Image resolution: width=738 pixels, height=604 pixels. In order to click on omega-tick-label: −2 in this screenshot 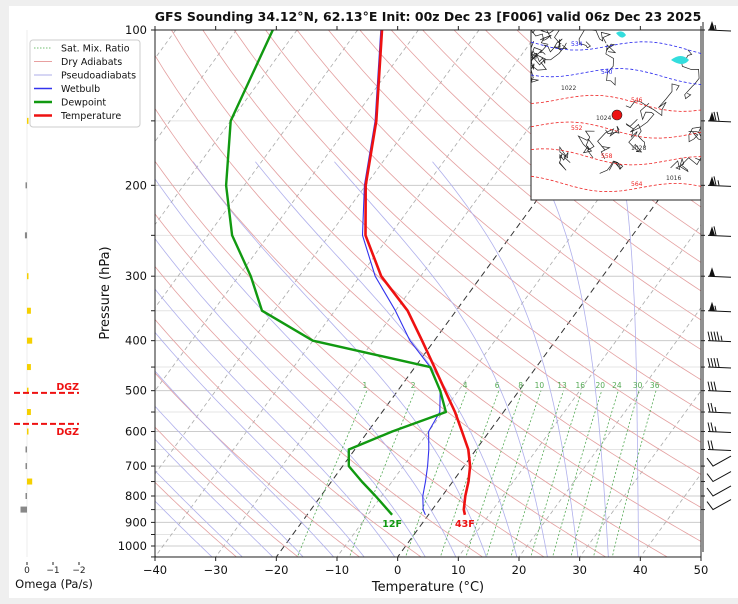, I will do `click(78, 571)`.